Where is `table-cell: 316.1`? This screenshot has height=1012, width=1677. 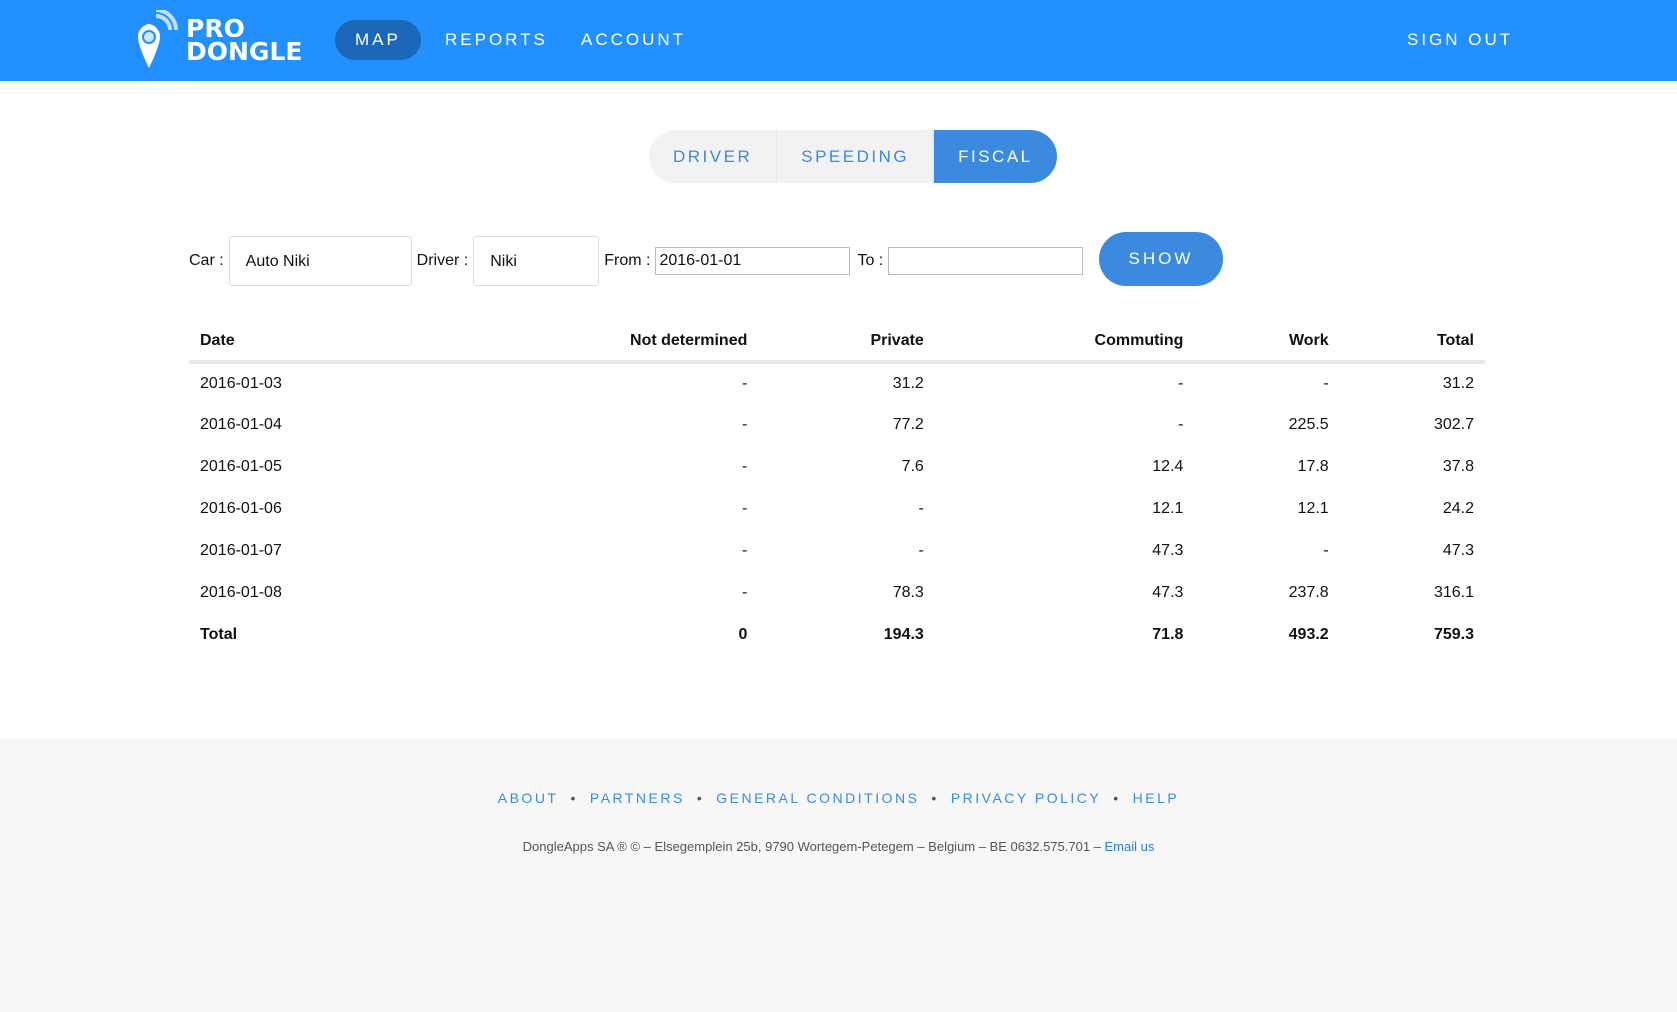
table-cell: 316.1 is located at coordinates (1453, 592).